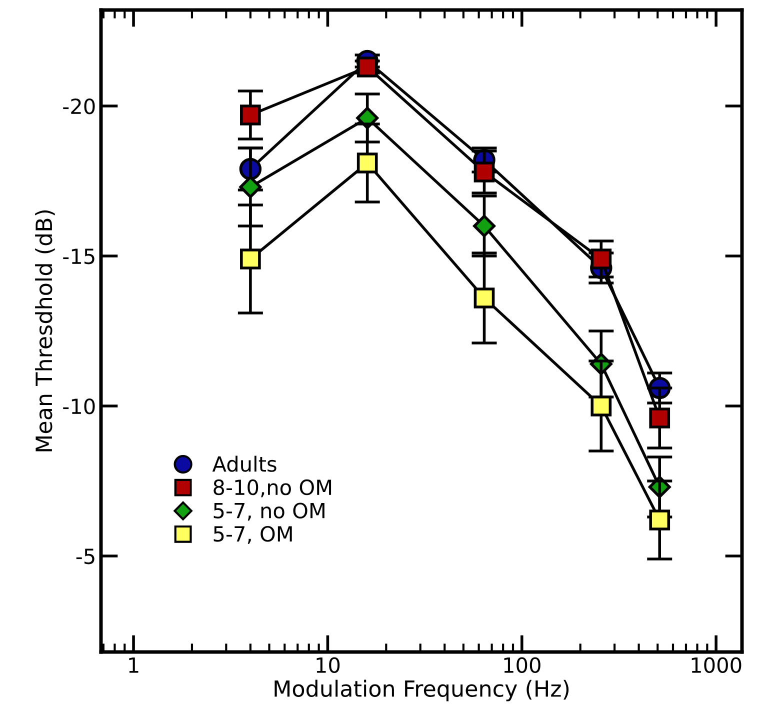 This screenshot has width=757, height=728. Describe the element at coordinates (273, 488) in the screenshot. I see `legend-label: 8-10,no OM` at that location.